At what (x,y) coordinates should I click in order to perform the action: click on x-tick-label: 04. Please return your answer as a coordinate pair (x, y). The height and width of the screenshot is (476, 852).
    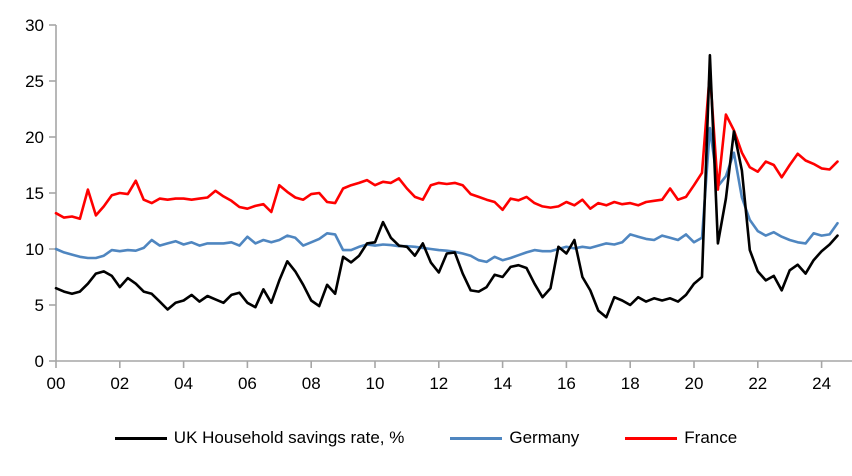
    Looking at the image, I should click on (183, 383).